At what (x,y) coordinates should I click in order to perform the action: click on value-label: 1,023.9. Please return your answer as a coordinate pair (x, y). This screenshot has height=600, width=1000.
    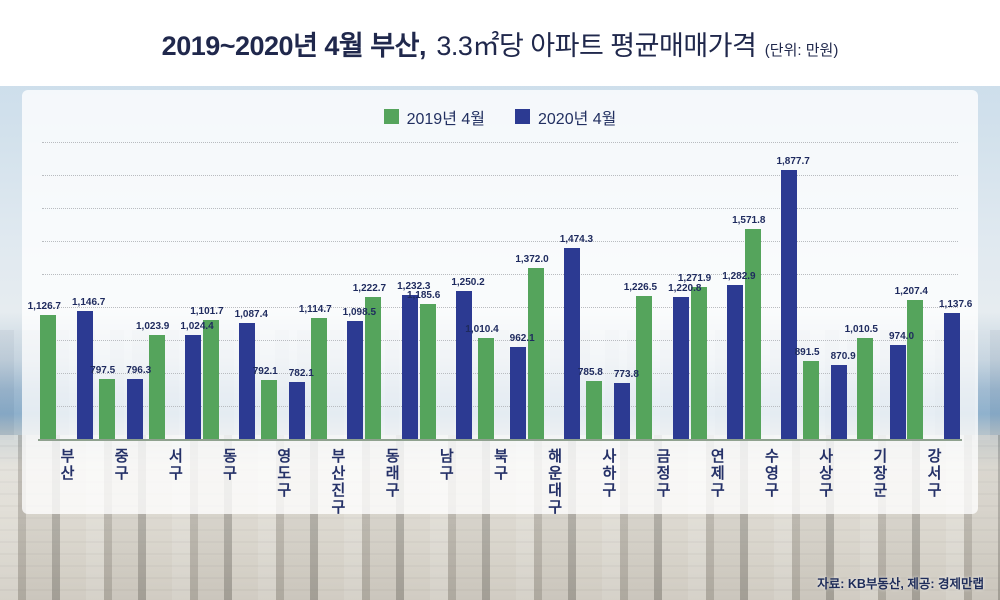
    Looking at the image, I should click on (153, 327).